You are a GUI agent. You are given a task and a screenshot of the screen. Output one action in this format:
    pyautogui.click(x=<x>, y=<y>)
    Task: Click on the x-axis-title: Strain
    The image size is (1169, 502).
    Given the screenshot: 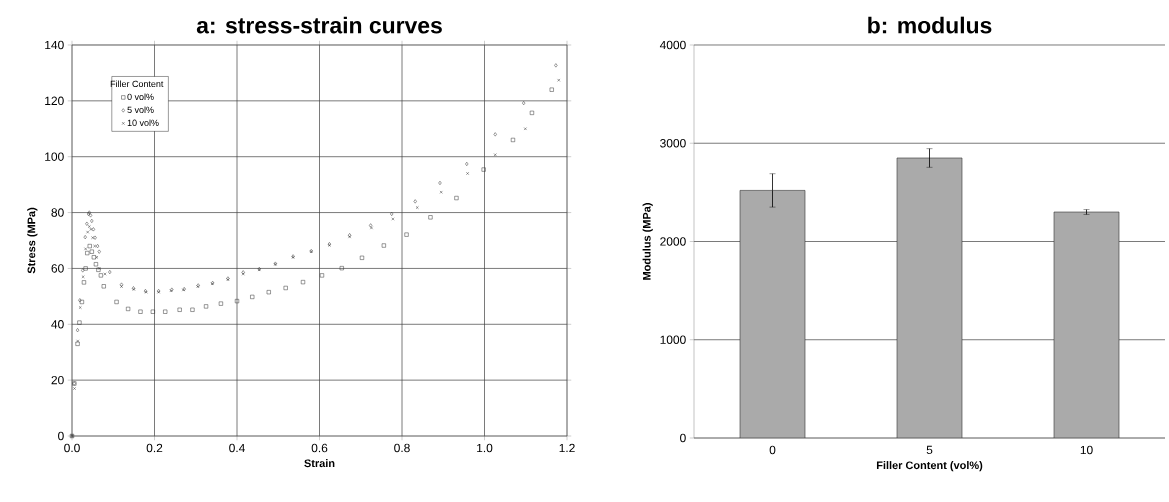 What is the action you would take?
    pyautogui.click(x=319, y=463)
    